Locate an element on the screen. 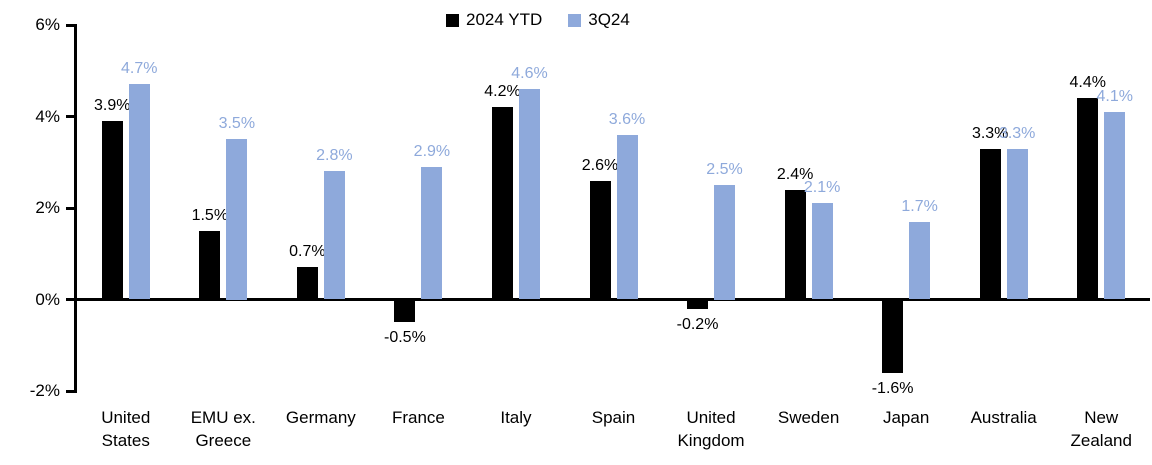 The image size is (1152, 465). bar-value-label: -0.2% is located at coordinates (697, 324).